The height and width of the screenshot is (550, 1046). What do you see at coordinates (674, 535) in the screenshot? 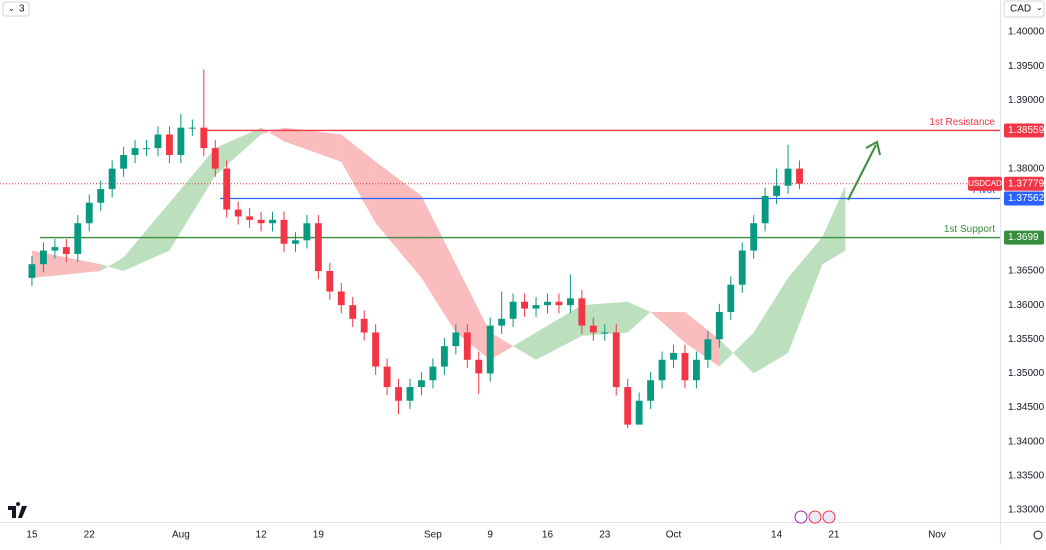
I see `x-tick-label: Oct` at bounding box center [674, 535].